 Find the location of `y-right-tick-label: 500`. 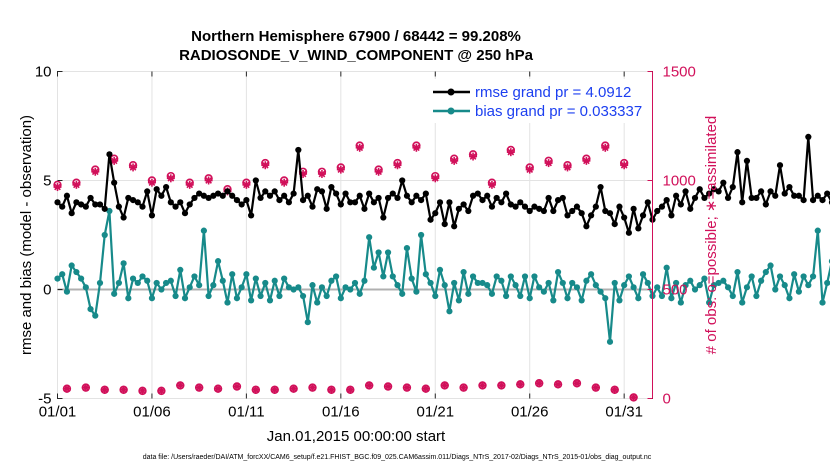

y-right-tick-label: 500 is located at coordinates (675, 290).